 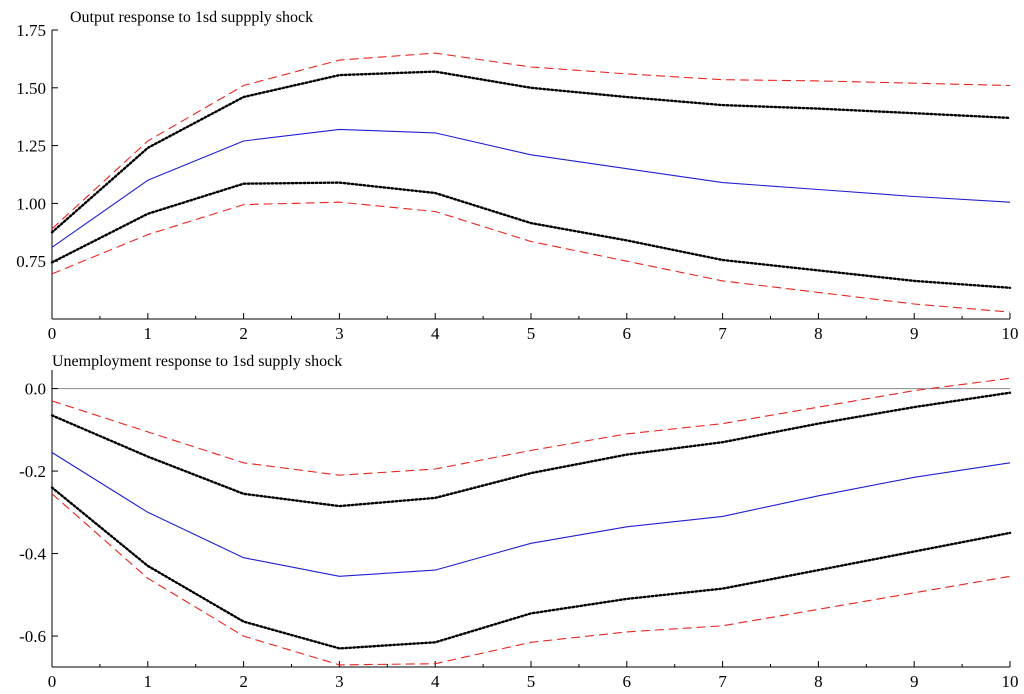 What do you see at coordinates (31, 261) in the screenshot?
I see `y-tick-label: 0.75` at bounding box center [31, 261].